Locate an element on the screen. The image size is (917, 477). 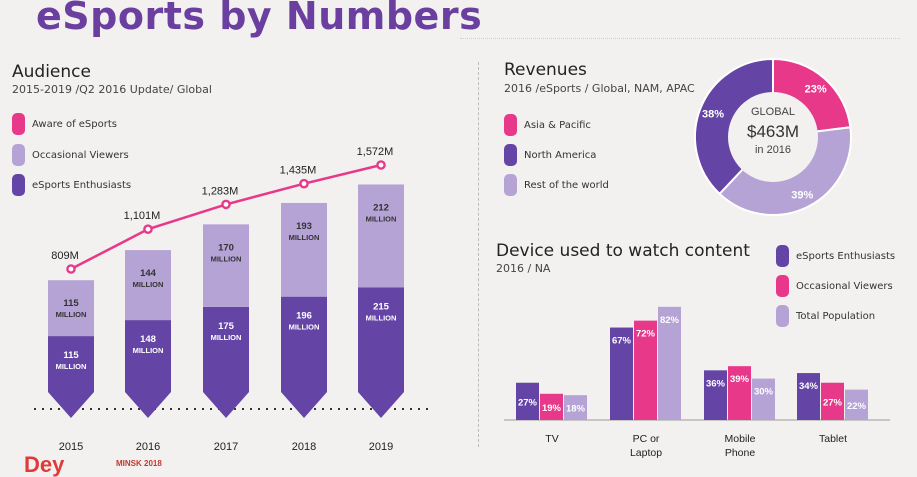
data-label-enthusiasts-unit-2015: MILLION is located at coordinates (71, 366).